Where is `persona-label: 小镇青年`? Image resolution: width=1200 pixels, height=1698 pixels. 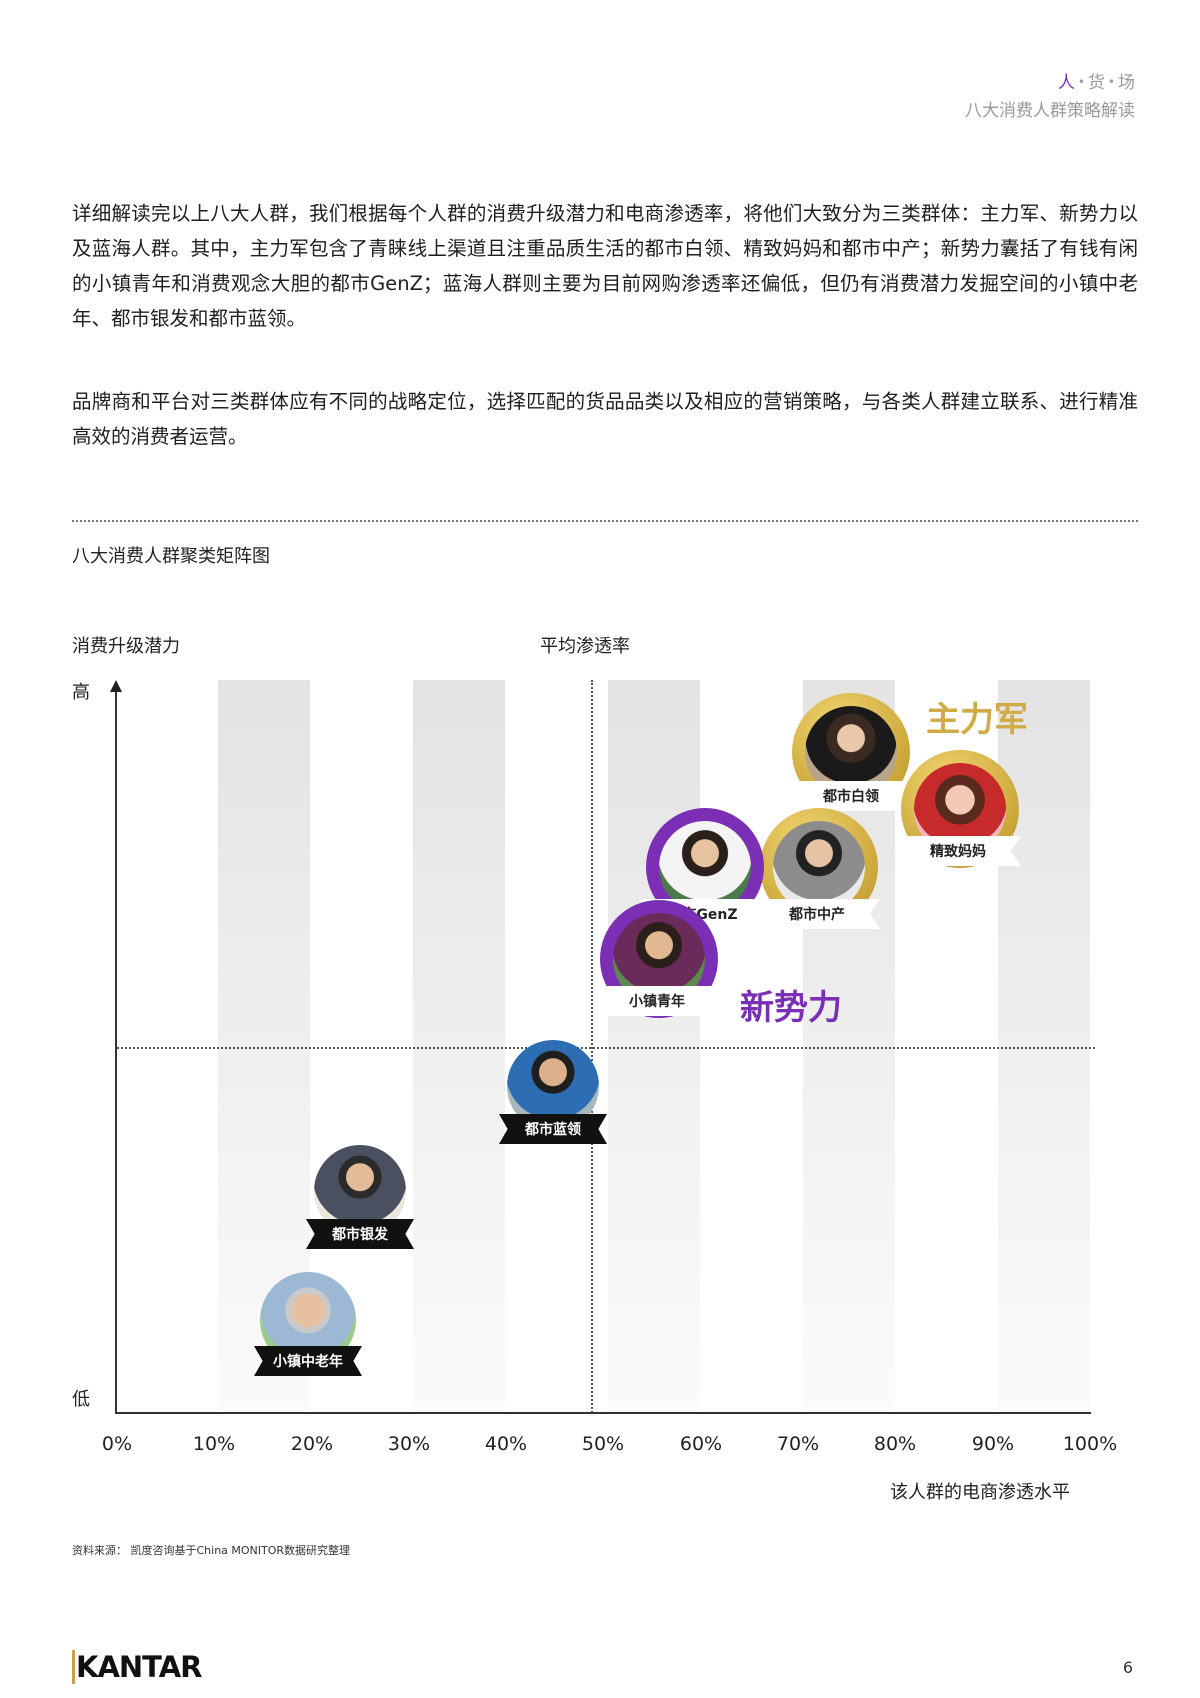 persona-label: 小镇青年 is located at coordinates (657, 1001).